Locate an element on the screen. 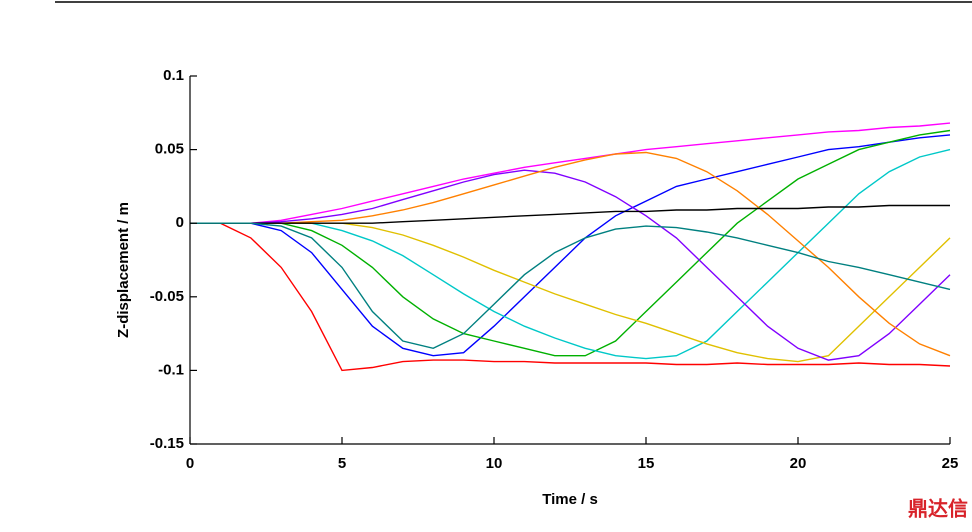 The height and width of the screenshot is (532, 972). data-line is located at coordinates (570, 214).